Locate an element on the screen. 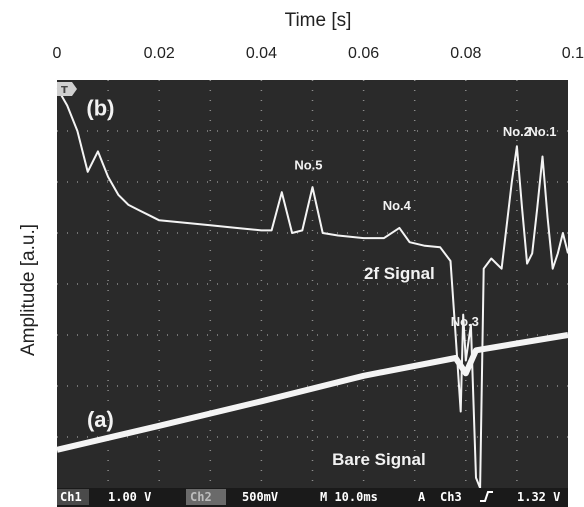 The image size is (584, 507). x-tick-labels: 0 0.02 0.04 0.06 0.08 0.1 is located at coordinates (318, 53).